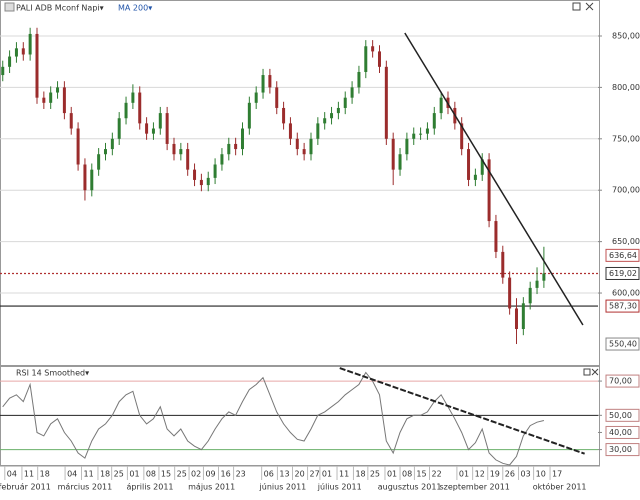 The height and width of the screenshot is (500, 640). What do you see at coordinates (589, 6) in the screenshot?
I see `close-button` at bounding box center [589, 6].